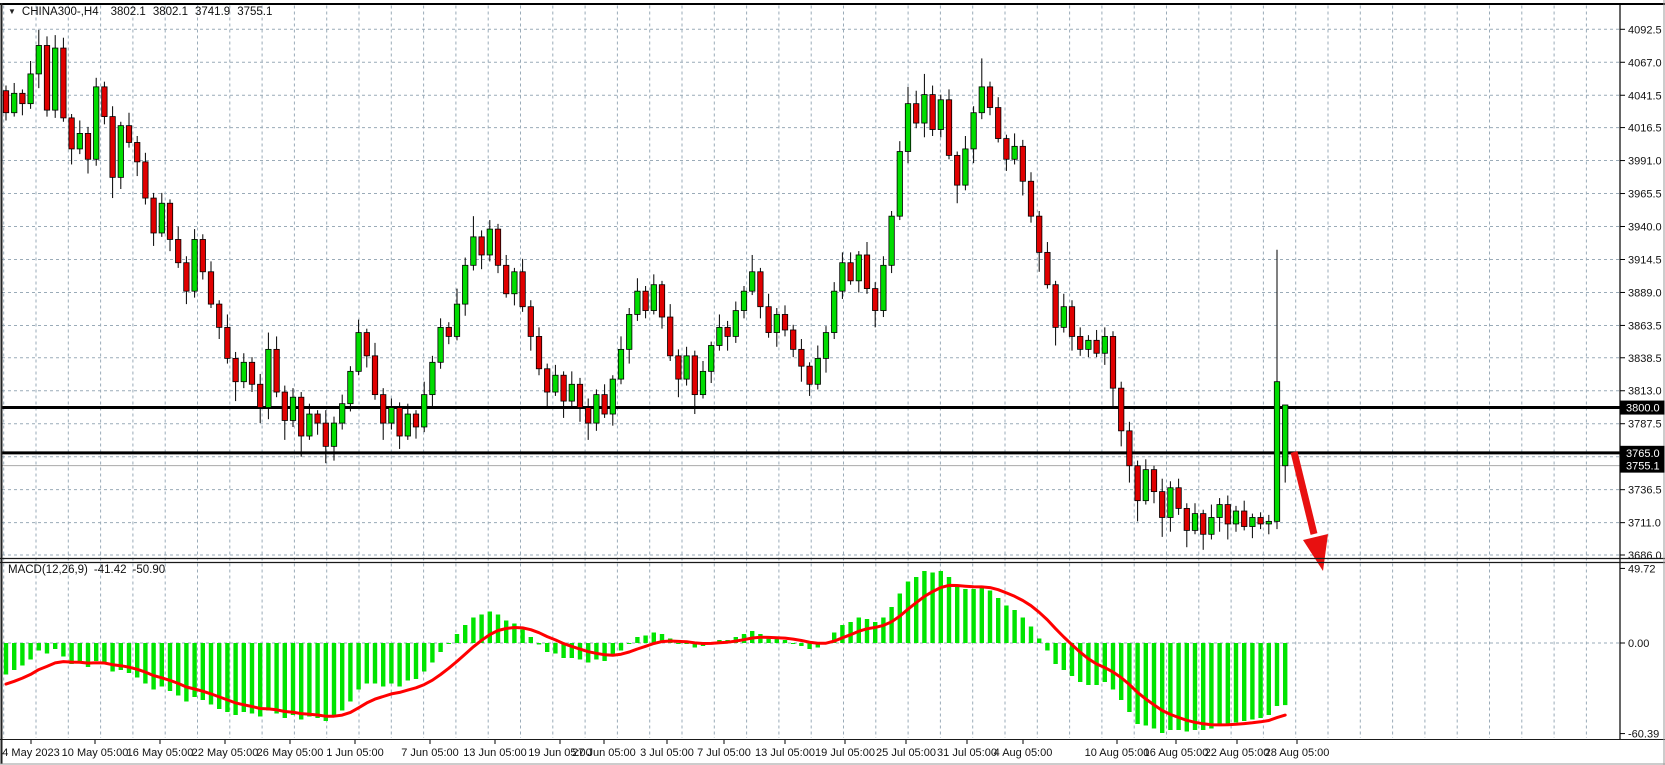  Describe the element at coordinates (1645, 162) in the screenshot. I see `price-tick-label: 3991.0` at that location.